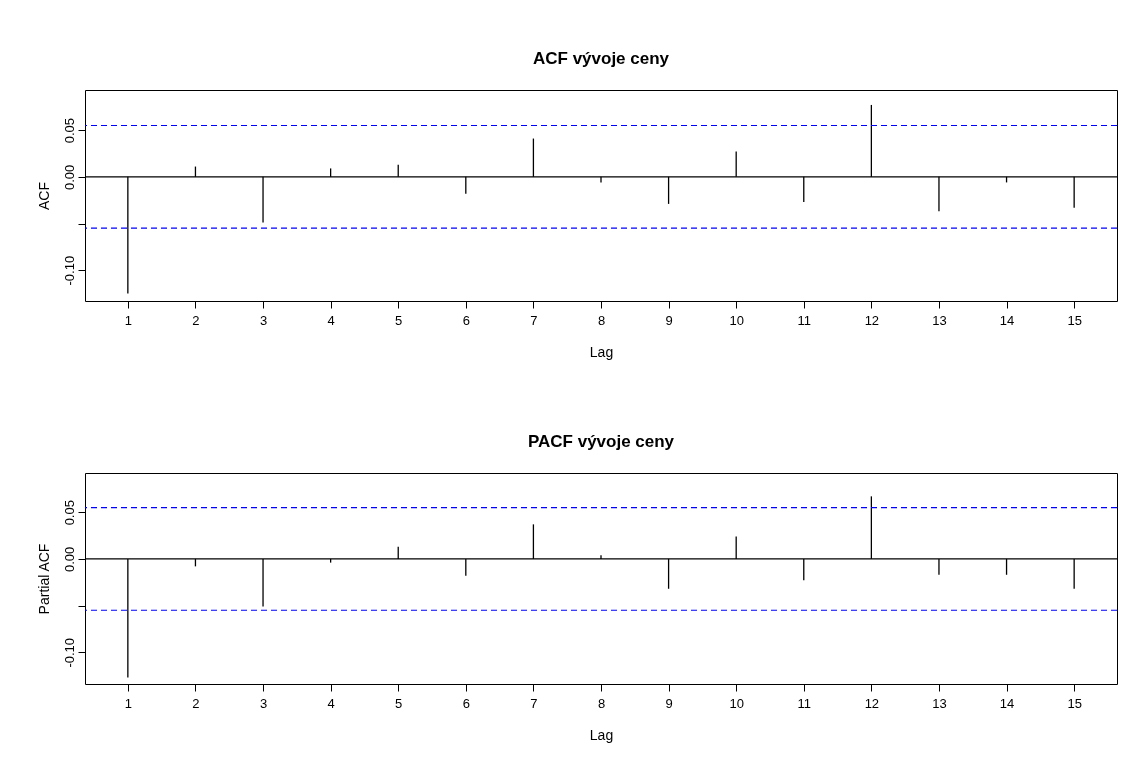 This screenshot has width=1148, height=773. What do you see at coordinates (43, 579) in the screenshot?
I see `y-axis-title: Partial ACF` at bounding box center [43, 579].